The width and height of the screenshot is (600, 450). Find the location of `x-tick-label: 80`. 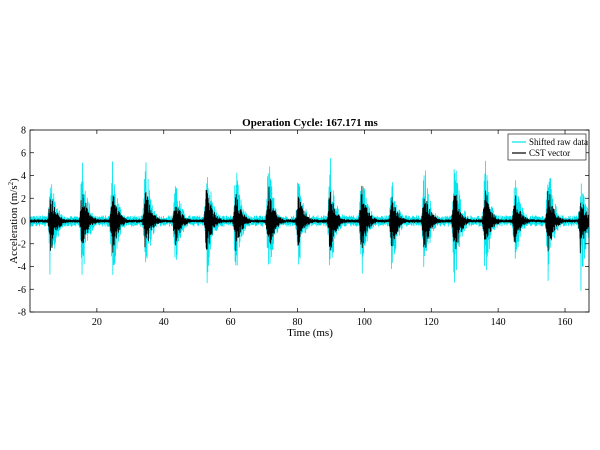

x-tick-label: 80 is located at coordinates (298, 322).